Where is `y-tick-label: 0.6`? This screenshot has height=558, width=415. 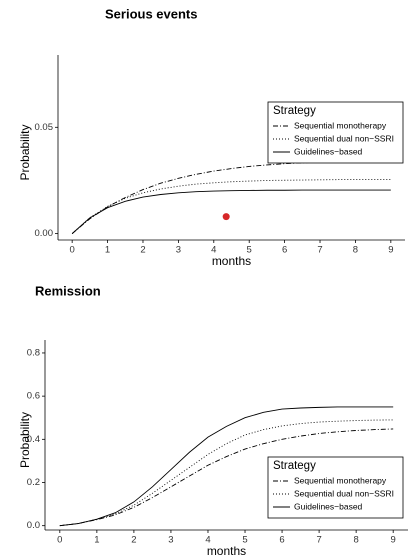 y-tick-label: 0.6 is located at coordinates (33, 396).